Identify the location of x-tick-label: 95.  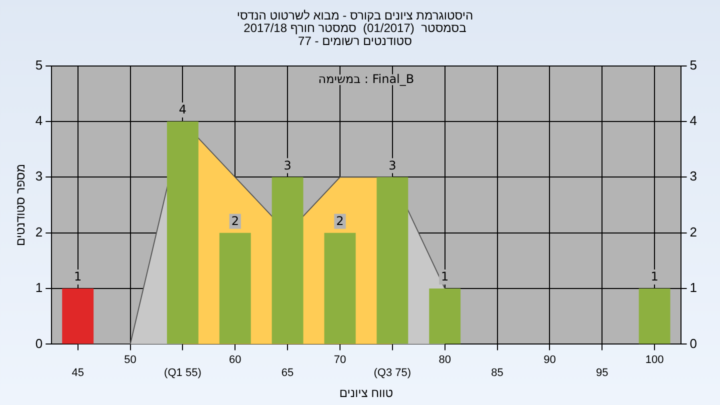
(602, 373).